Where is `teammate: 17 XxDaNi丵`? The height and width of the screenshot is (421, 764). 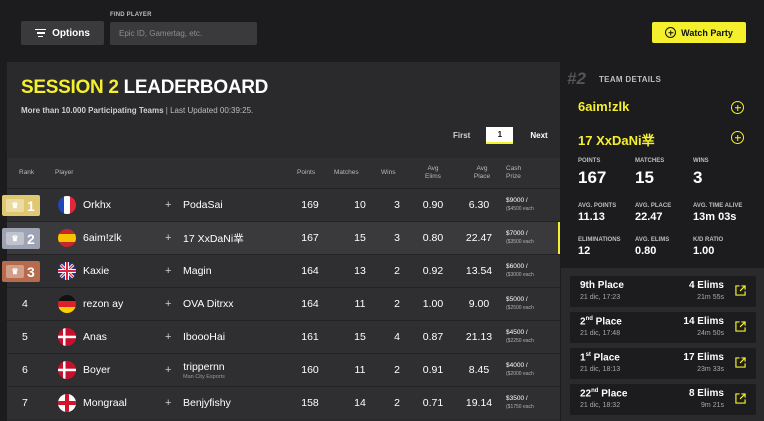
teammate: 17 XxDaNi丵 is located at coordinates (213, 238).